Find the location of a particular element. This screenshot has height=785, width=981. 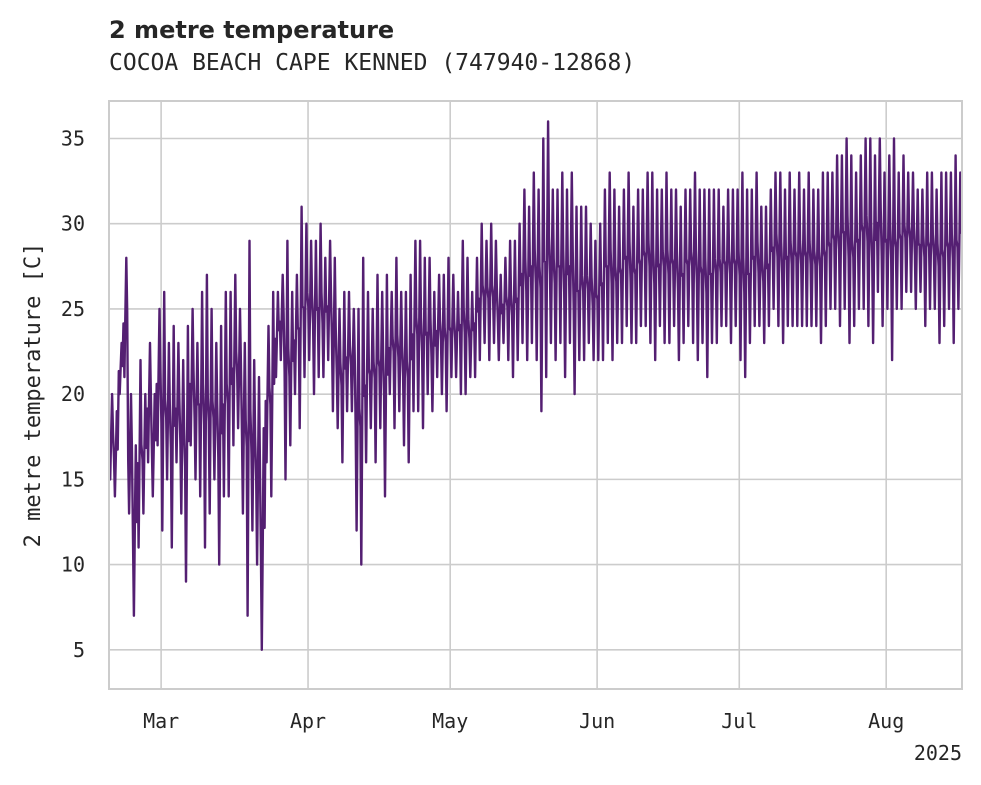

y-tick-label: 10 is located at coordinates (73, 565).